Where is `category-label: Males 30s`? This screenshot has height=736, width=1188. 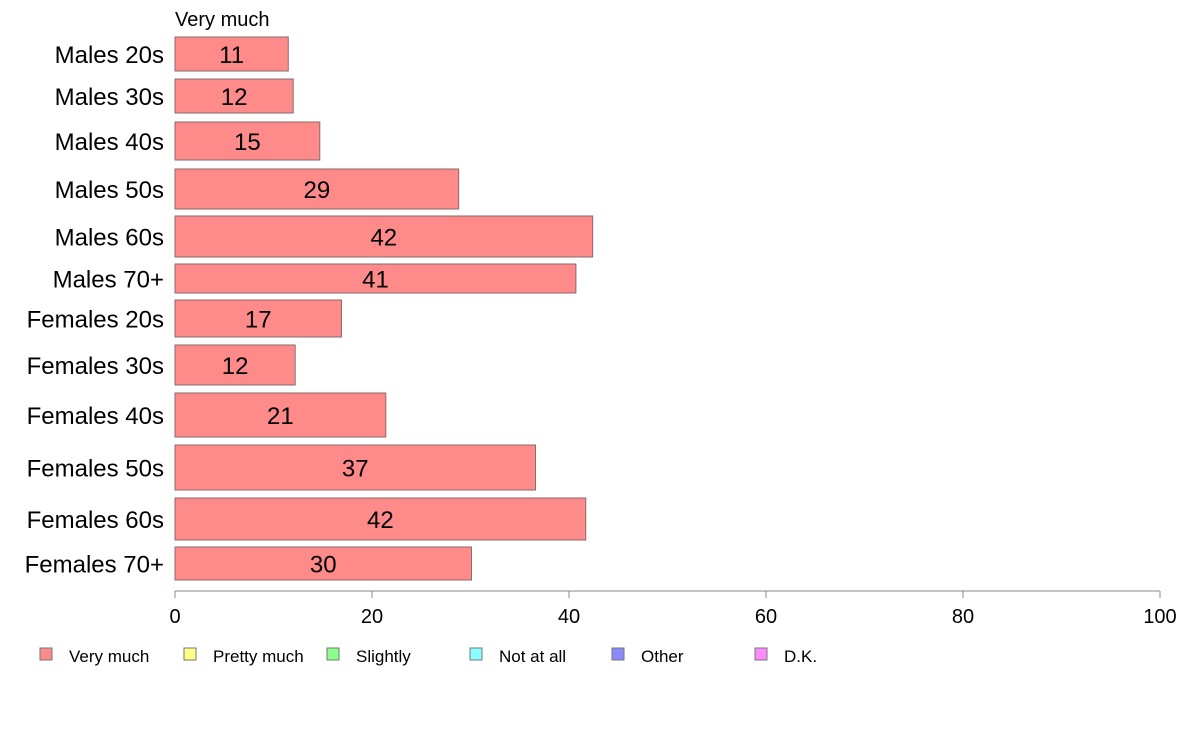
category-label: Males 30s is located at coordinates (109, 97).